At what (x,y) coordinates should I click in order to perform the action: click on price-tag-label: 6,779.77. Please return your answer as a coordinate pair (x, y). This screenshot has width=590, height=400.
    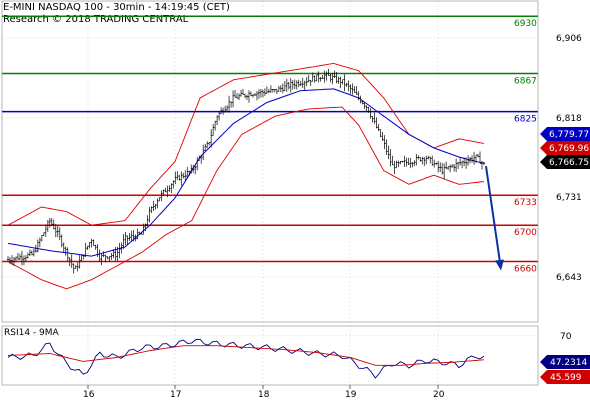
    Looking at the image, I should click on (569, 135).